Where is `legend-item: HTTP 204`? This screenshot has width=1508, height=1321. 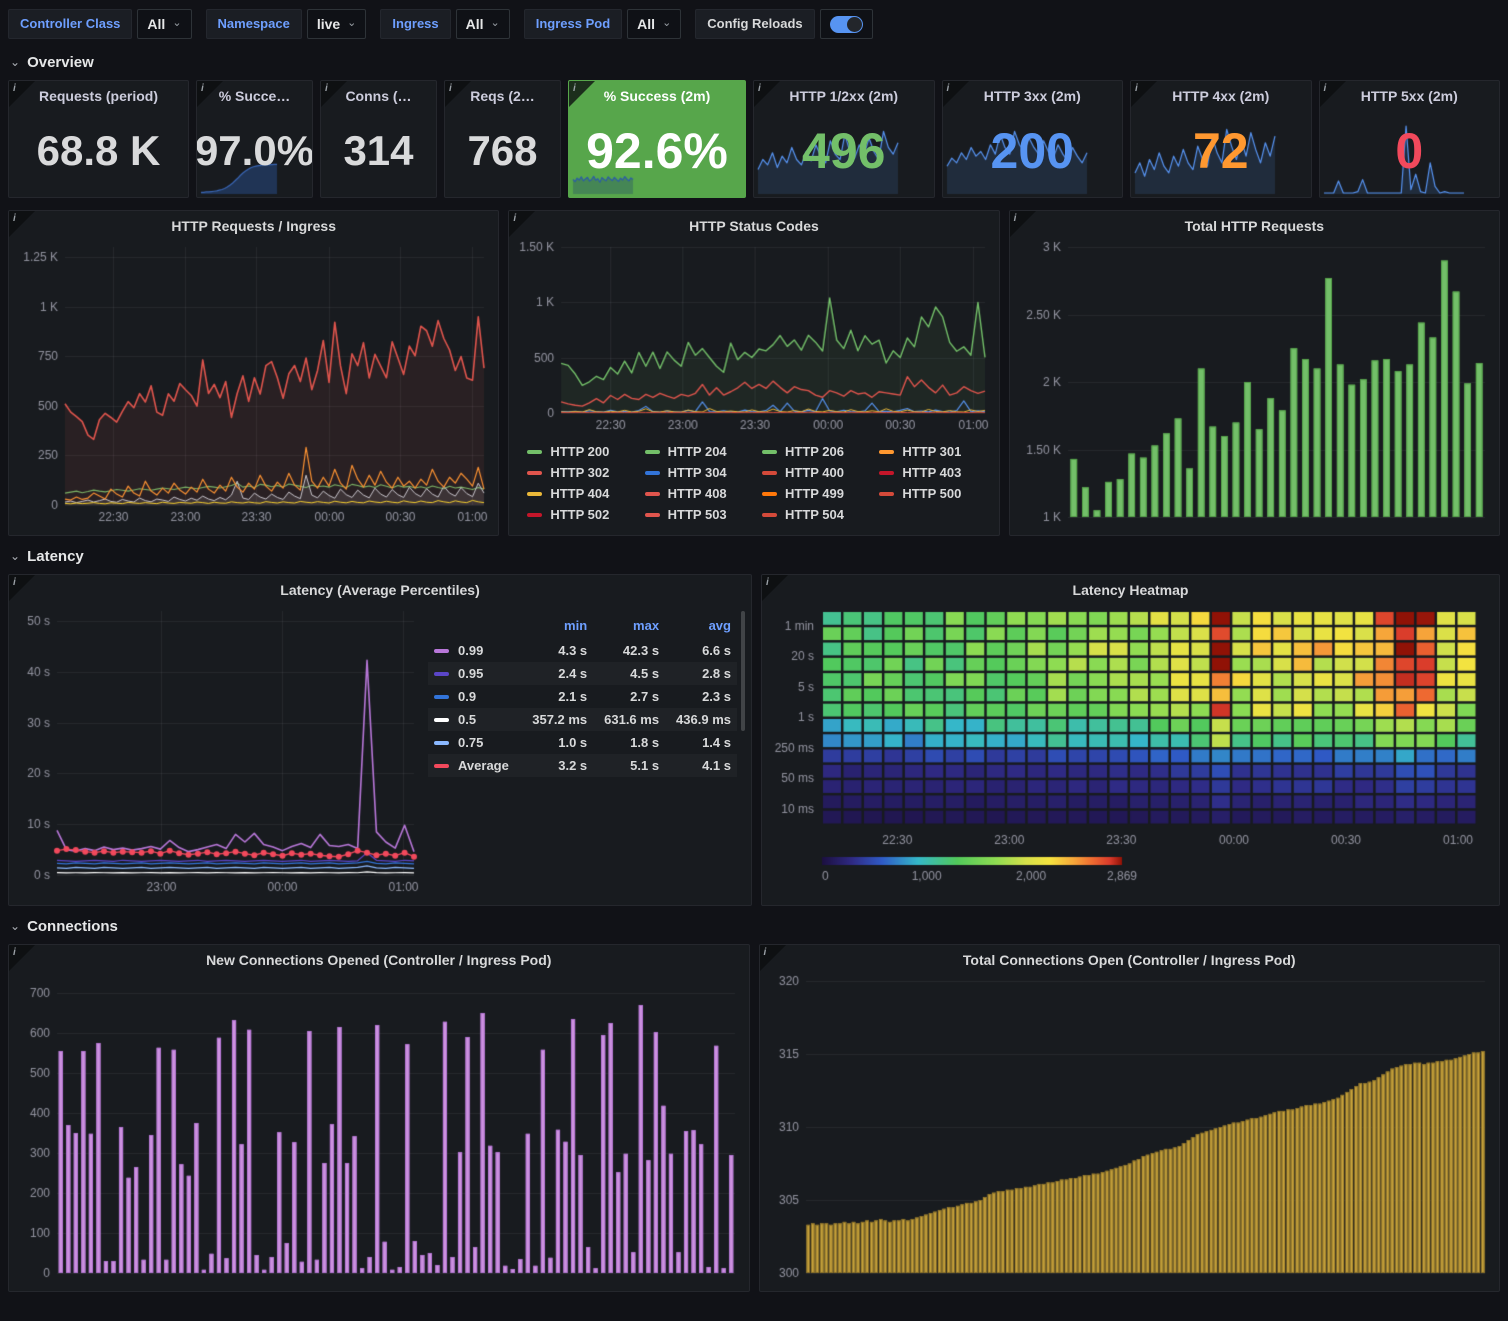 legend-item: HTTP 204 is located at coordinates (700, 451).